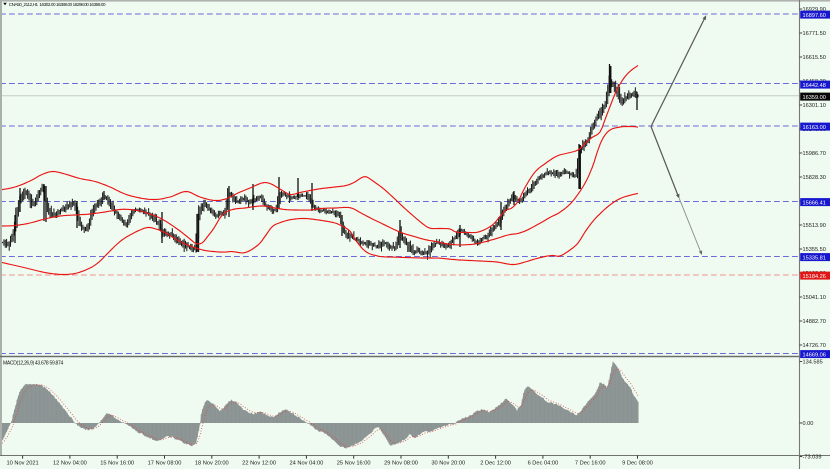 The width and height of the screenshot is (830, 469). I want to click on svg-text: 16163.00, so click(814, 128).